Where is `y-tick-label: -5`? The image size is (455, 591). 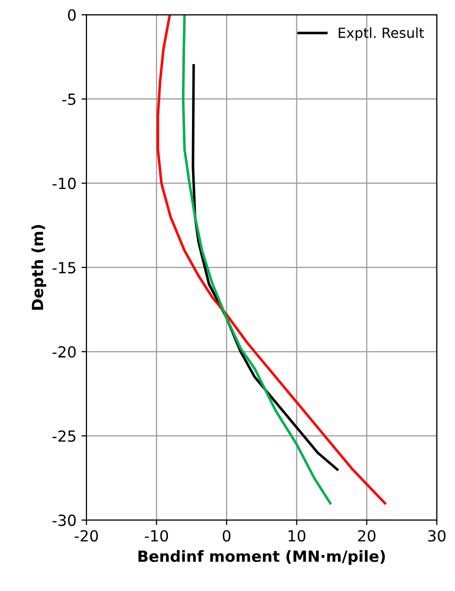 y-tick-label: -5 is located at coordinates (69, 100).